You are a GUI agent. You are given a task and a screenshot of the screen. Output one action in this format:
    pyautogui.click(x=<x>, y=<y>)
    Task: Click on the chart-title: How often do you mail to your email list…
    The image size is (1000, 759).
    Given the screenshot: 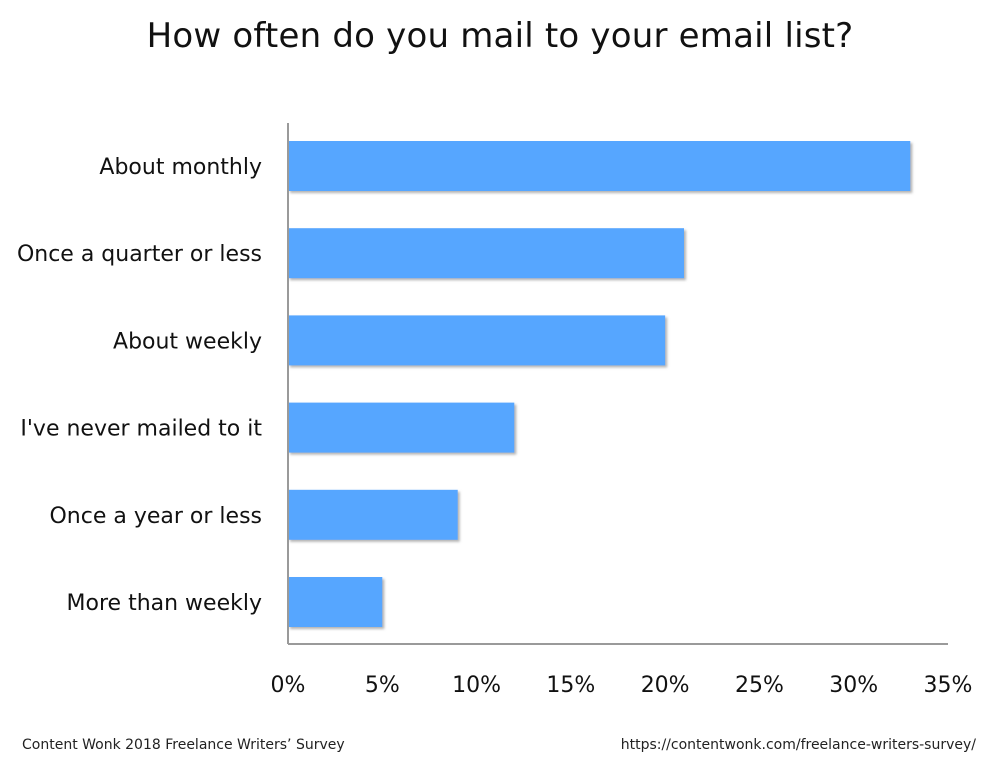 What is the action you would take?
    pyautogui.click(x=500, y=36)
    